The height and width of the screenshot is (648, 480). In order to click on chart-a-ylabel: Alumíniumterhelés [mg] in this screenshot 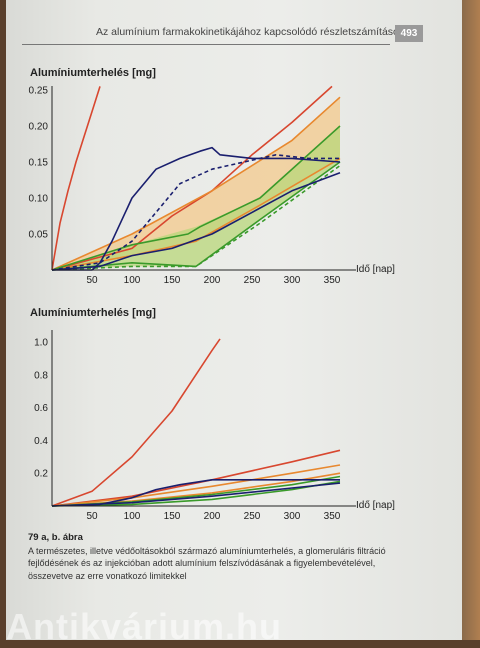, I will do `click(93, 73)`.